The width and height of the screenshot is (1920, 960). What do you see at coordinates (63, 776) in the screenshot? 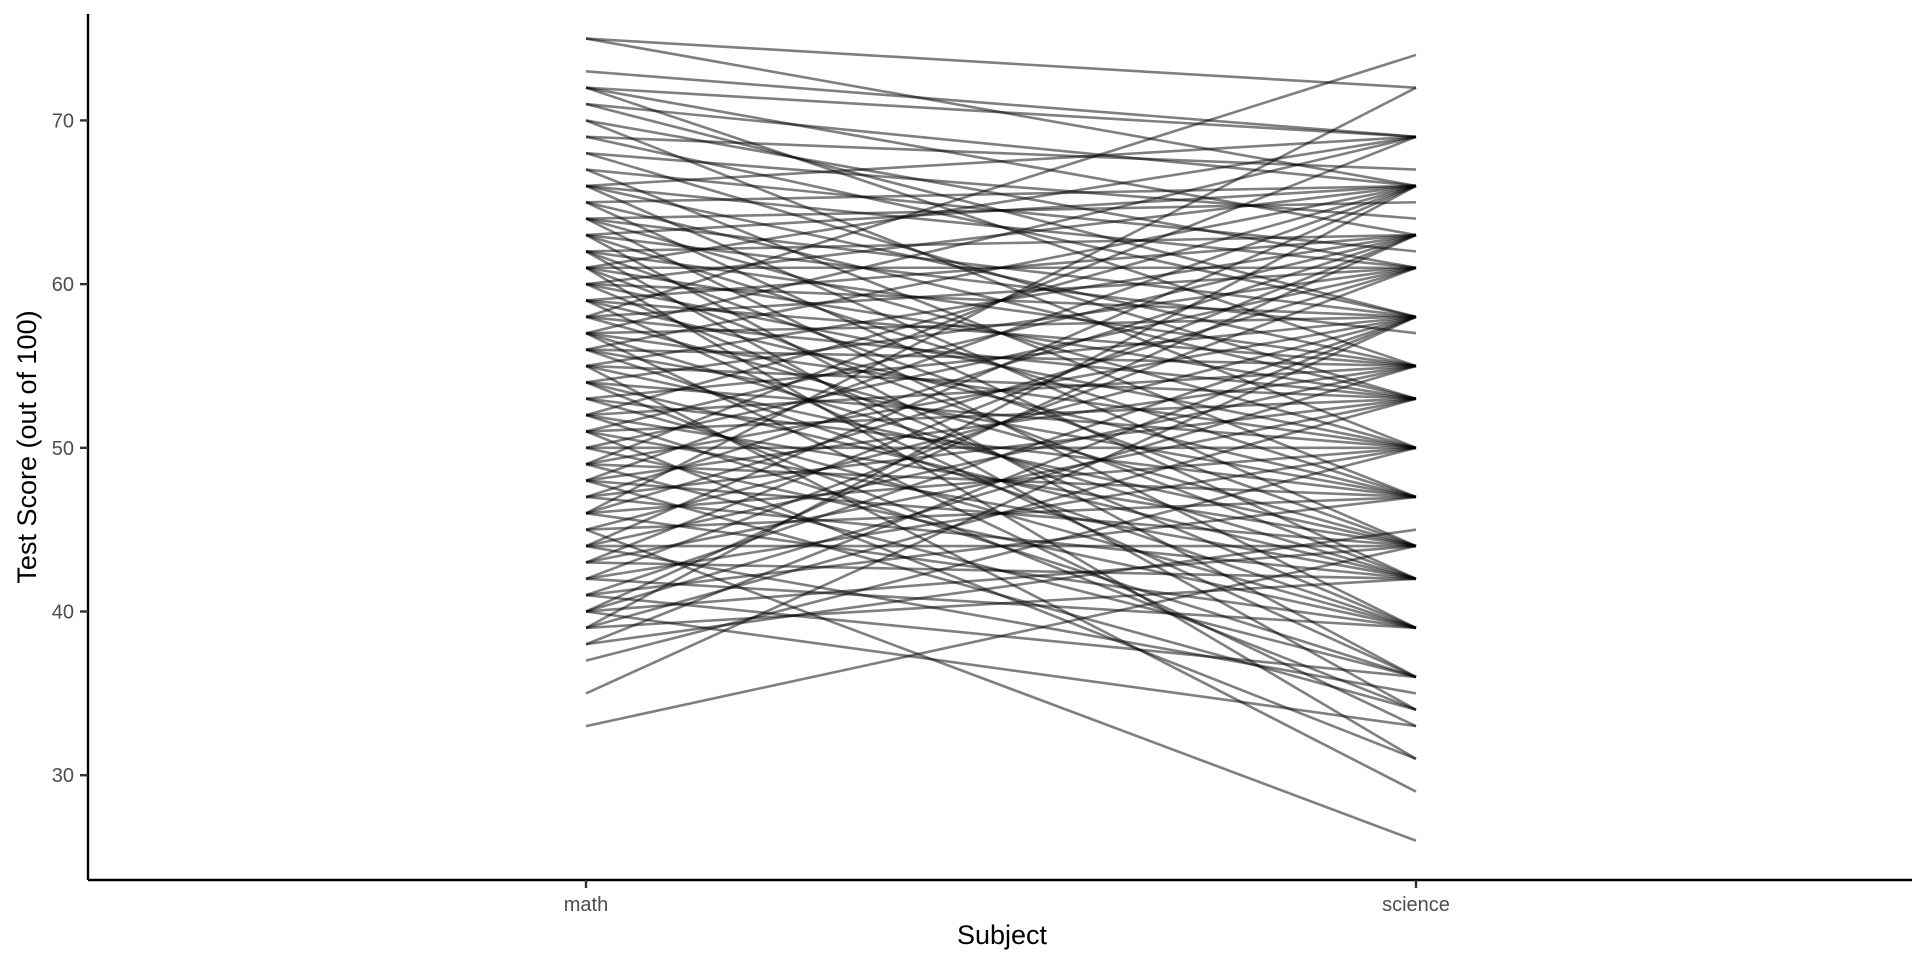
I see `y-tick-label: 30` at bounding box center [63, 776].